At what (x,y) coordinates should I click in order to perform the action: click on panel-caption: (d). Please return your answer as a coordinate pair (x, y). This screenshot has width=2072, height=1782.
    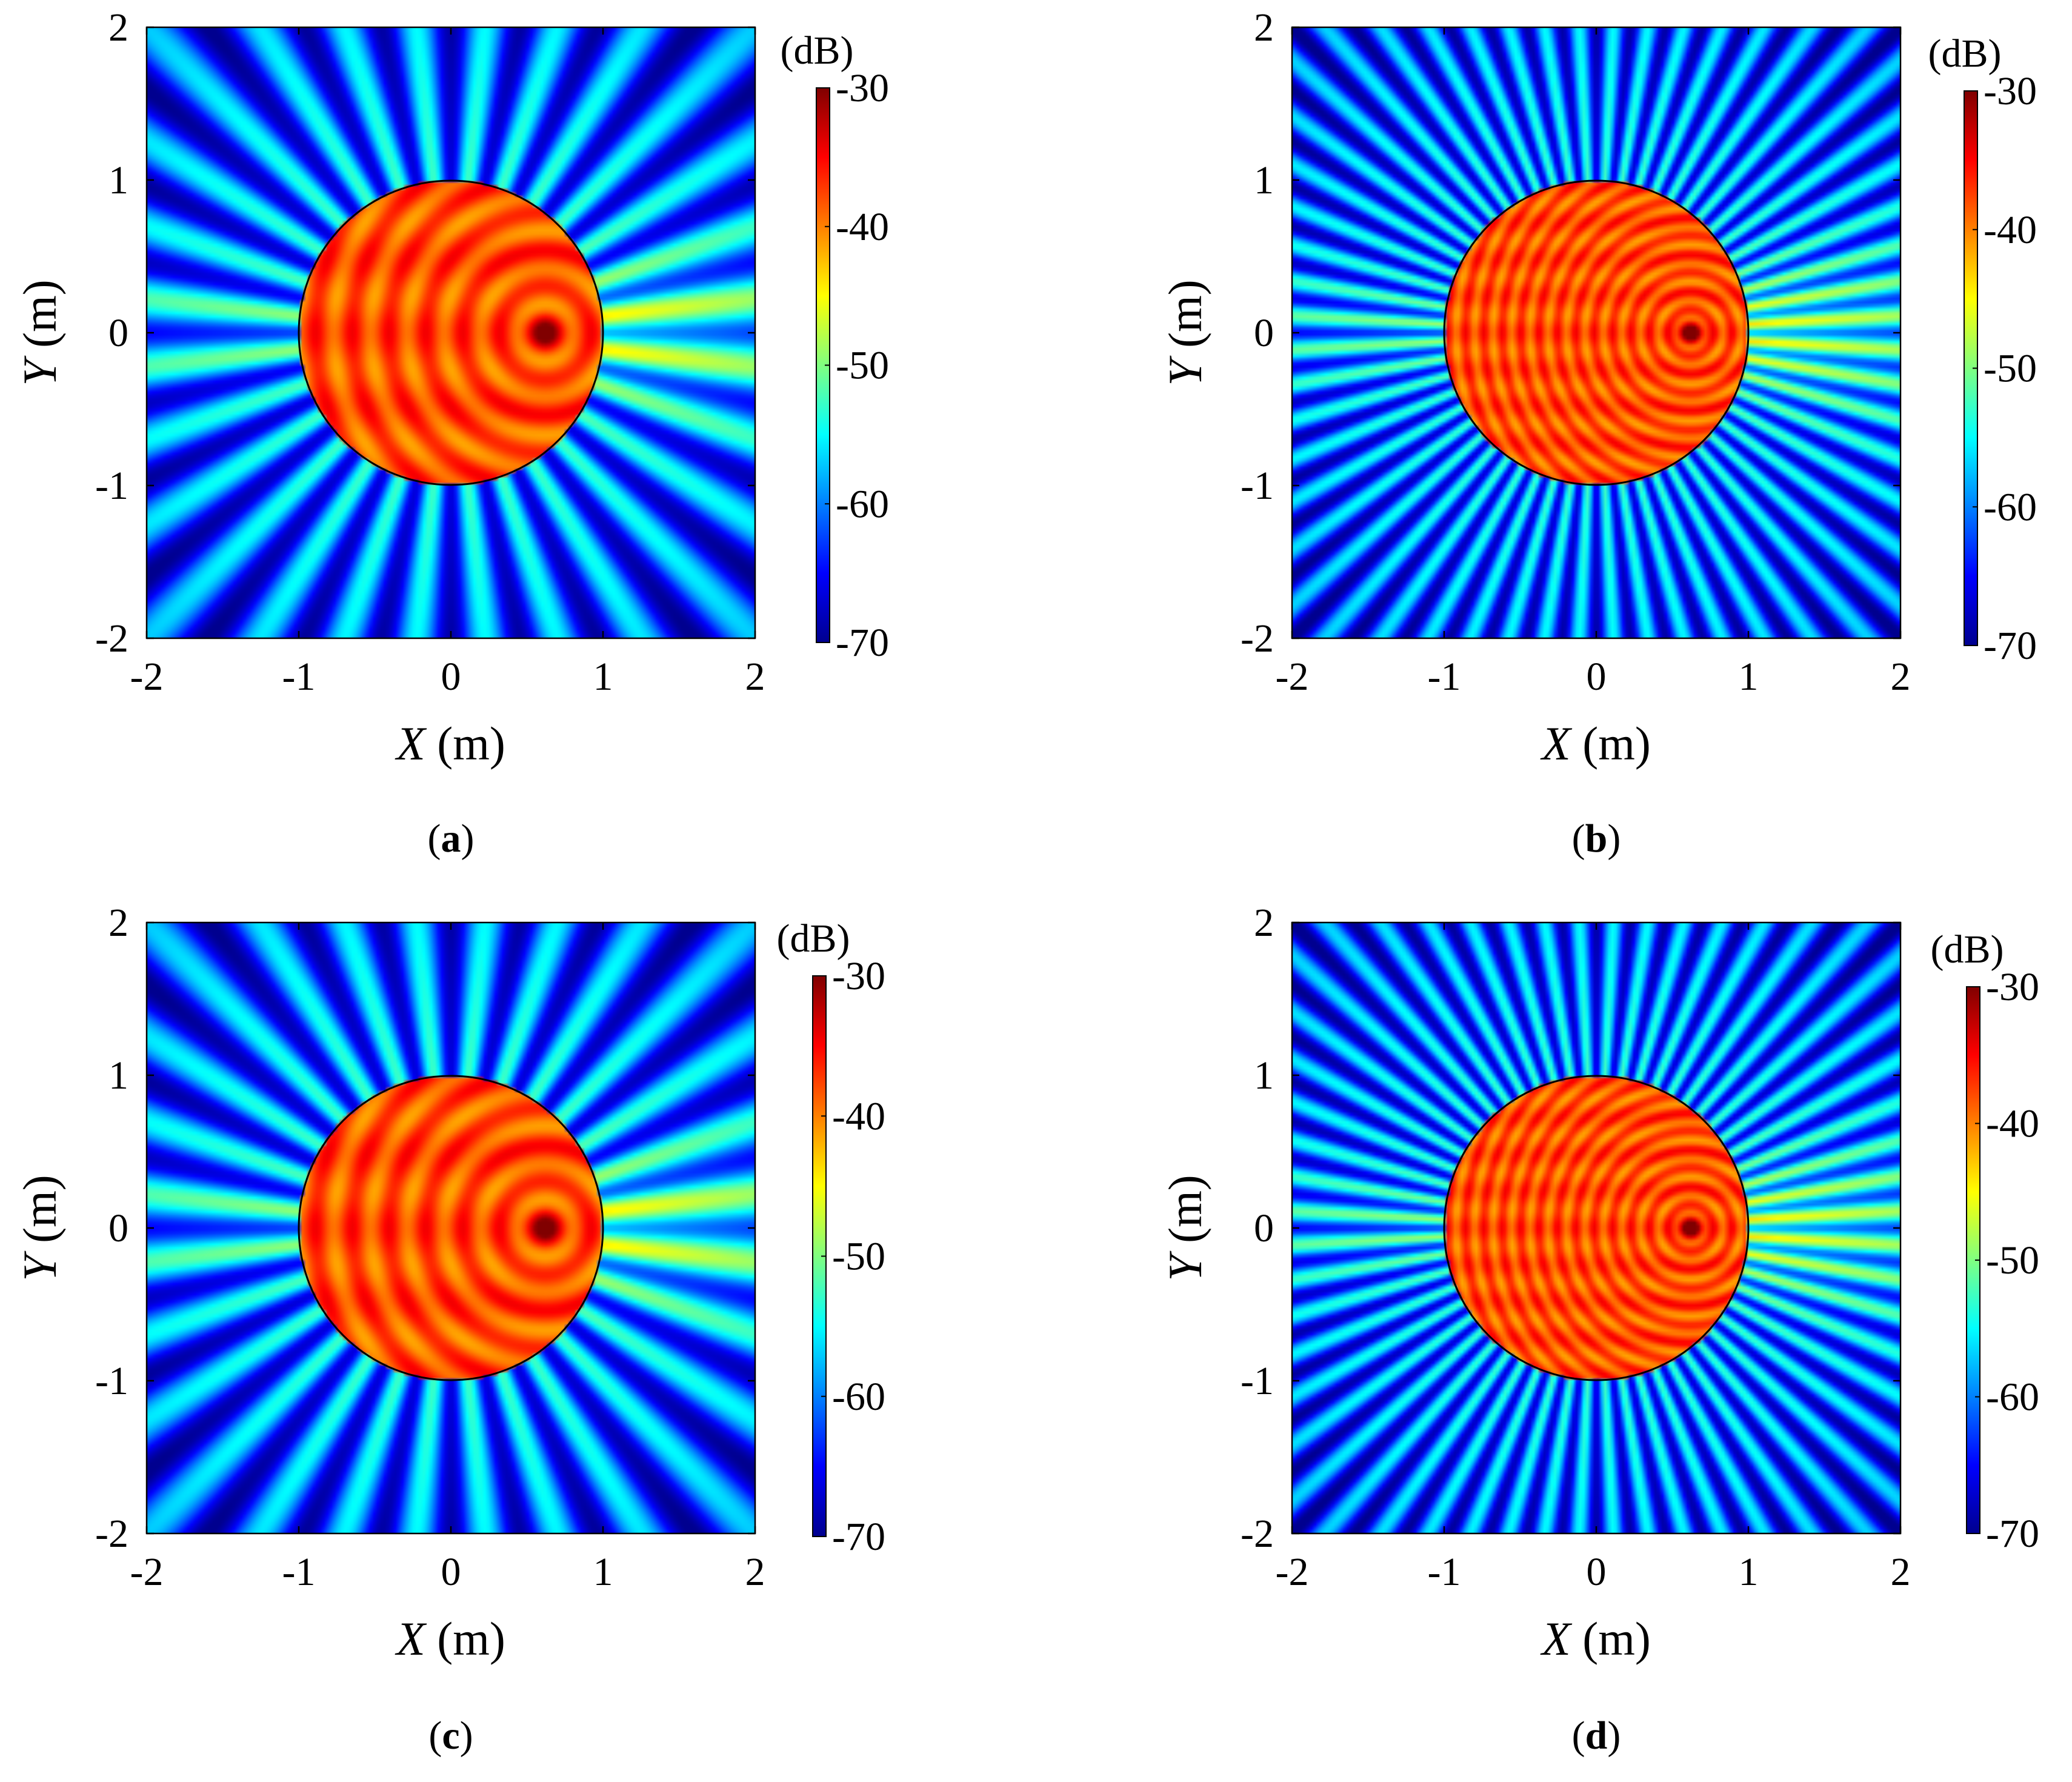
    Looking at the image, I should click on (1596, 1736).